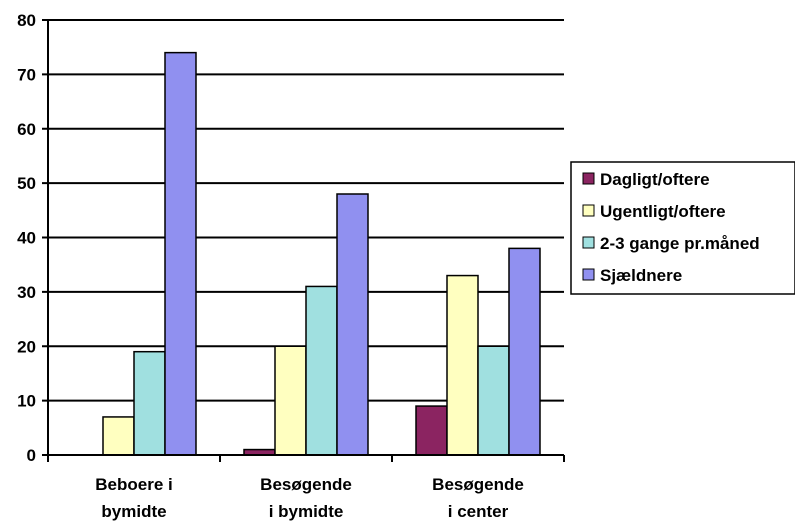  Describe the element at coordinates (306, 498) in the screenshot. I see `x-category-label: Besøgende i bymidte` at that location.